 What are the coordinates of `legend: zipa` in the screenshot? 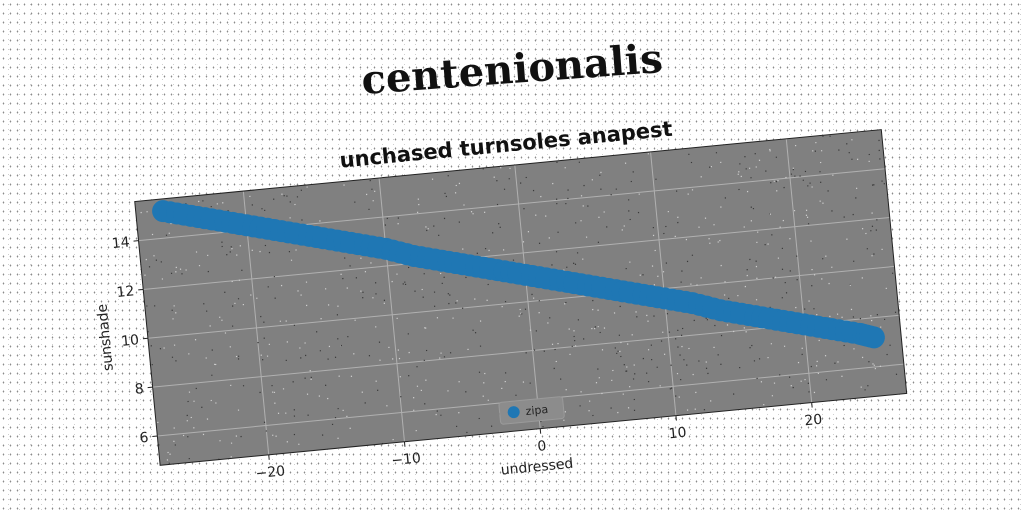 It's located at (531, 410).